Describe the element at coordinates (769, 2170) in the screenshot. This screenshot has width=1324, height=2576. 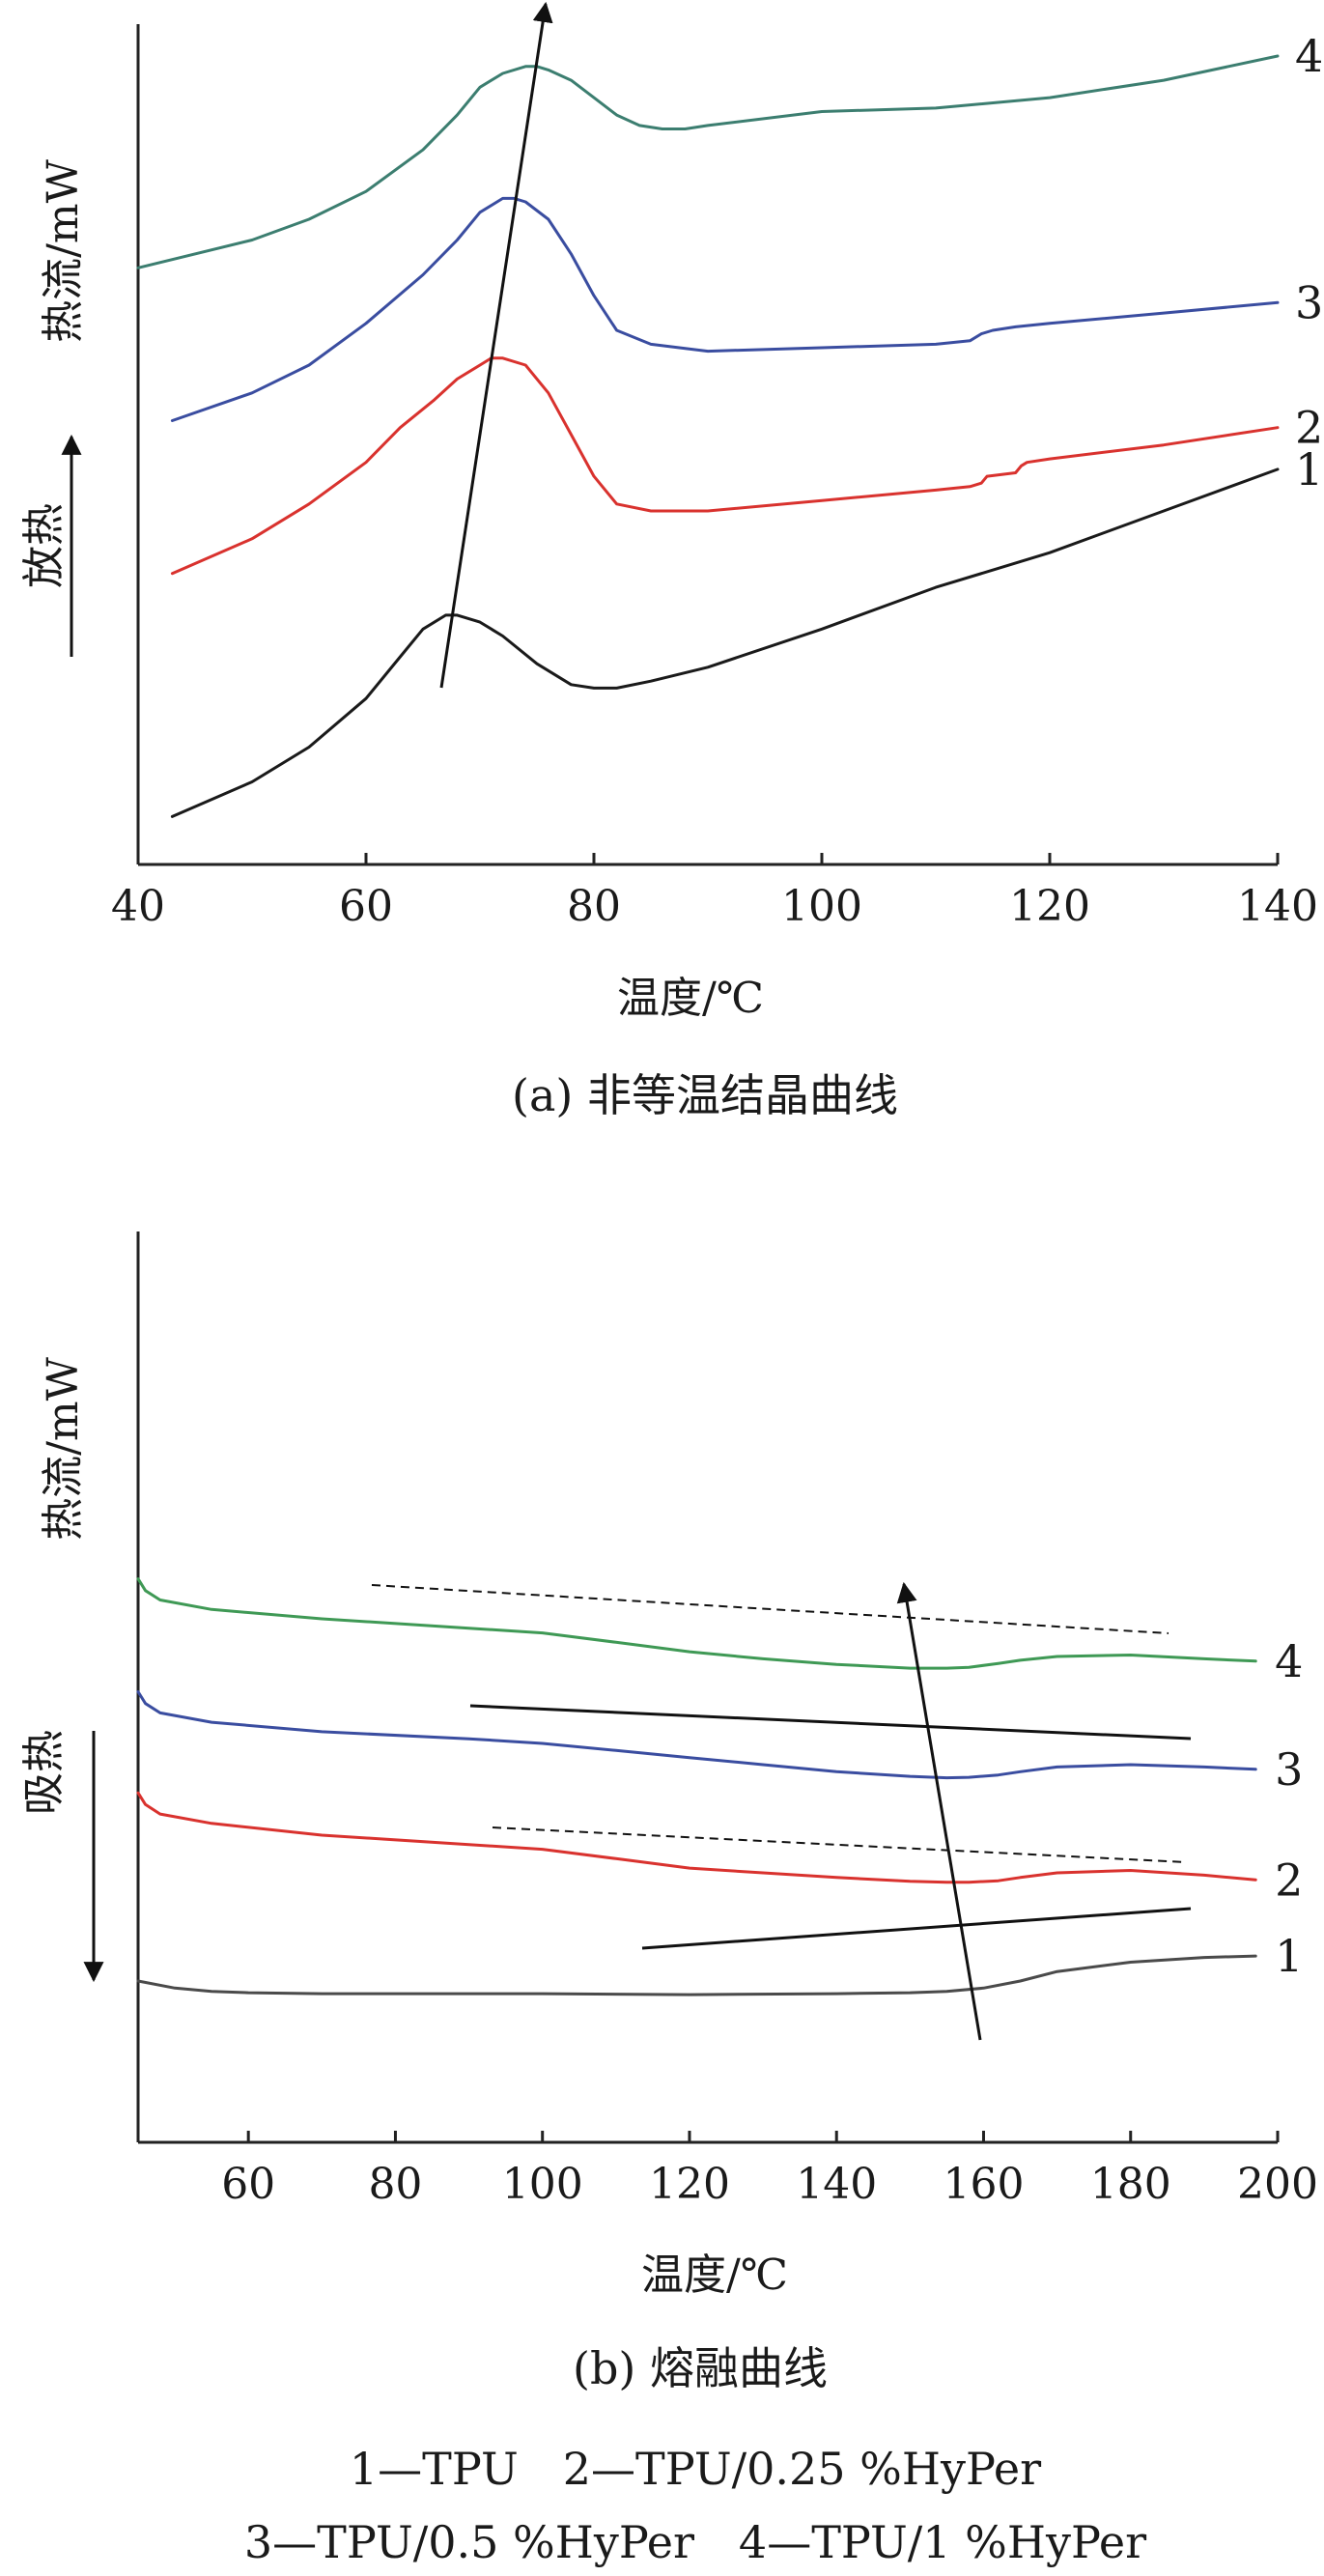
I see `panel-b-ticks: 60 80 100 120 140 160 180 200` at that location.